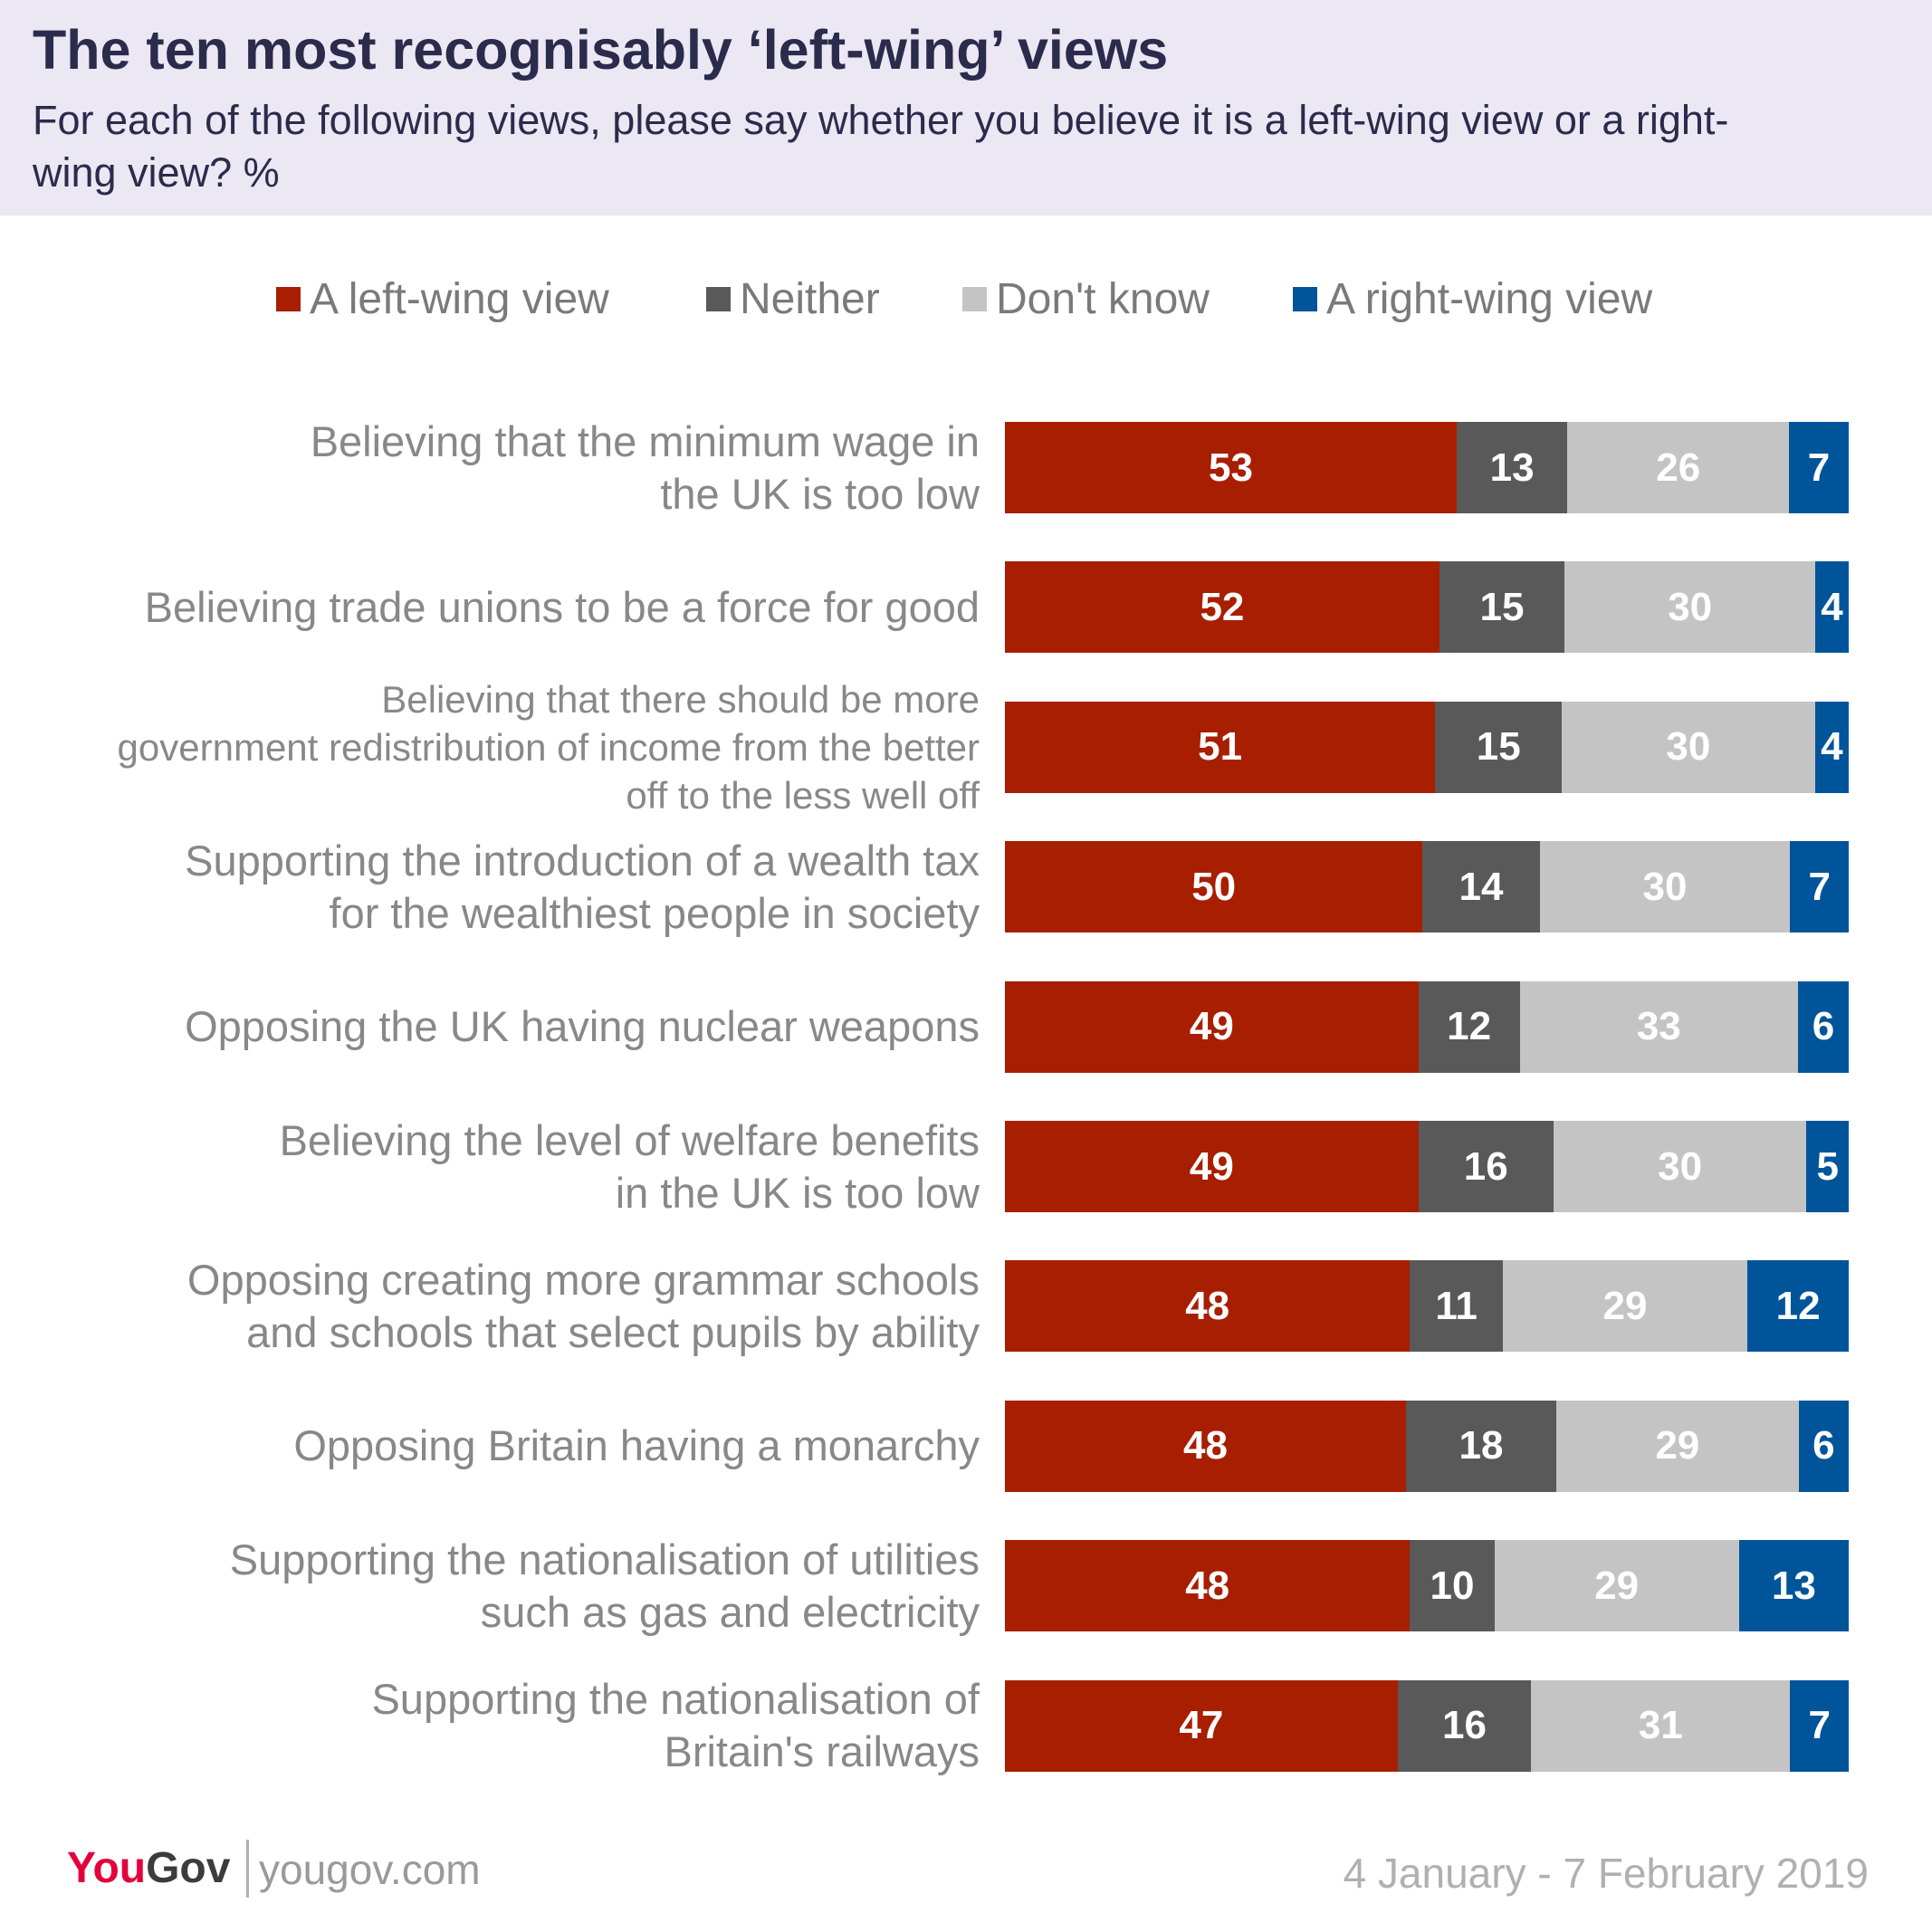 This screenshot has height=1932, width=1932. I want to click on bar-segment-neither: 12, so click(1469, 1026).